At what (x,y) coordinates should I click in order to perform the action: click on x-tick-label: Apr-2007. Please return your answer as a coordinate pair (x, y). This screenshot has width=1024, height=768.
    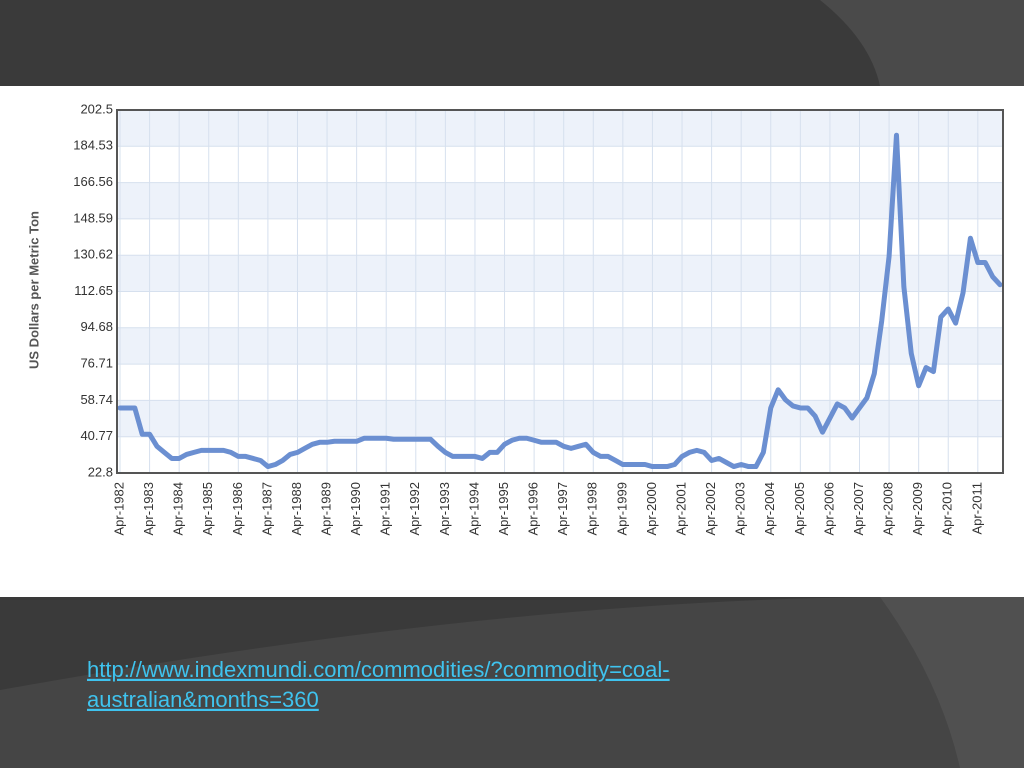
    Looking at the image, I should click on (858, 508).